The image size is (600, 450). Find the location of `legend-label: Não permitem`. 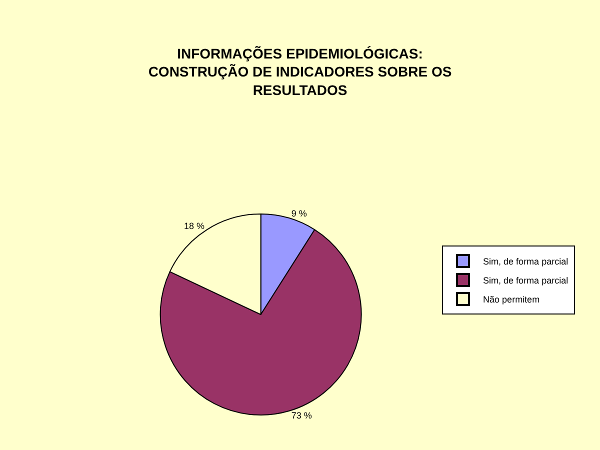

legend-label: Não permitem is located at coordinates (511, 299).